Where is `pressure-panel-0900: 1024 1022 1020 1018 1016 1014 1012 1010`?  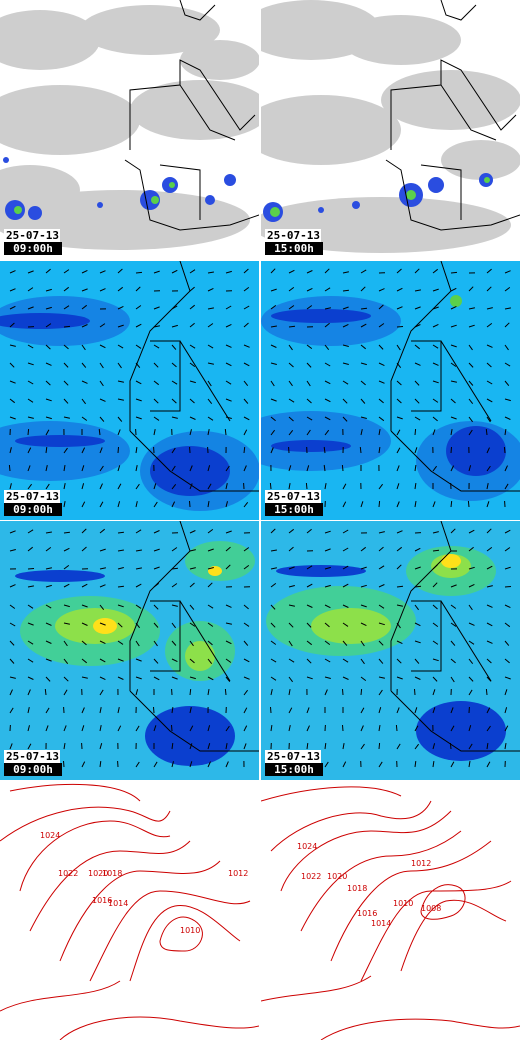 pressure-panel-0900: 1024 1022 1020 1018 1016 1014 1012 1010 is located at coordinates (129, 910).